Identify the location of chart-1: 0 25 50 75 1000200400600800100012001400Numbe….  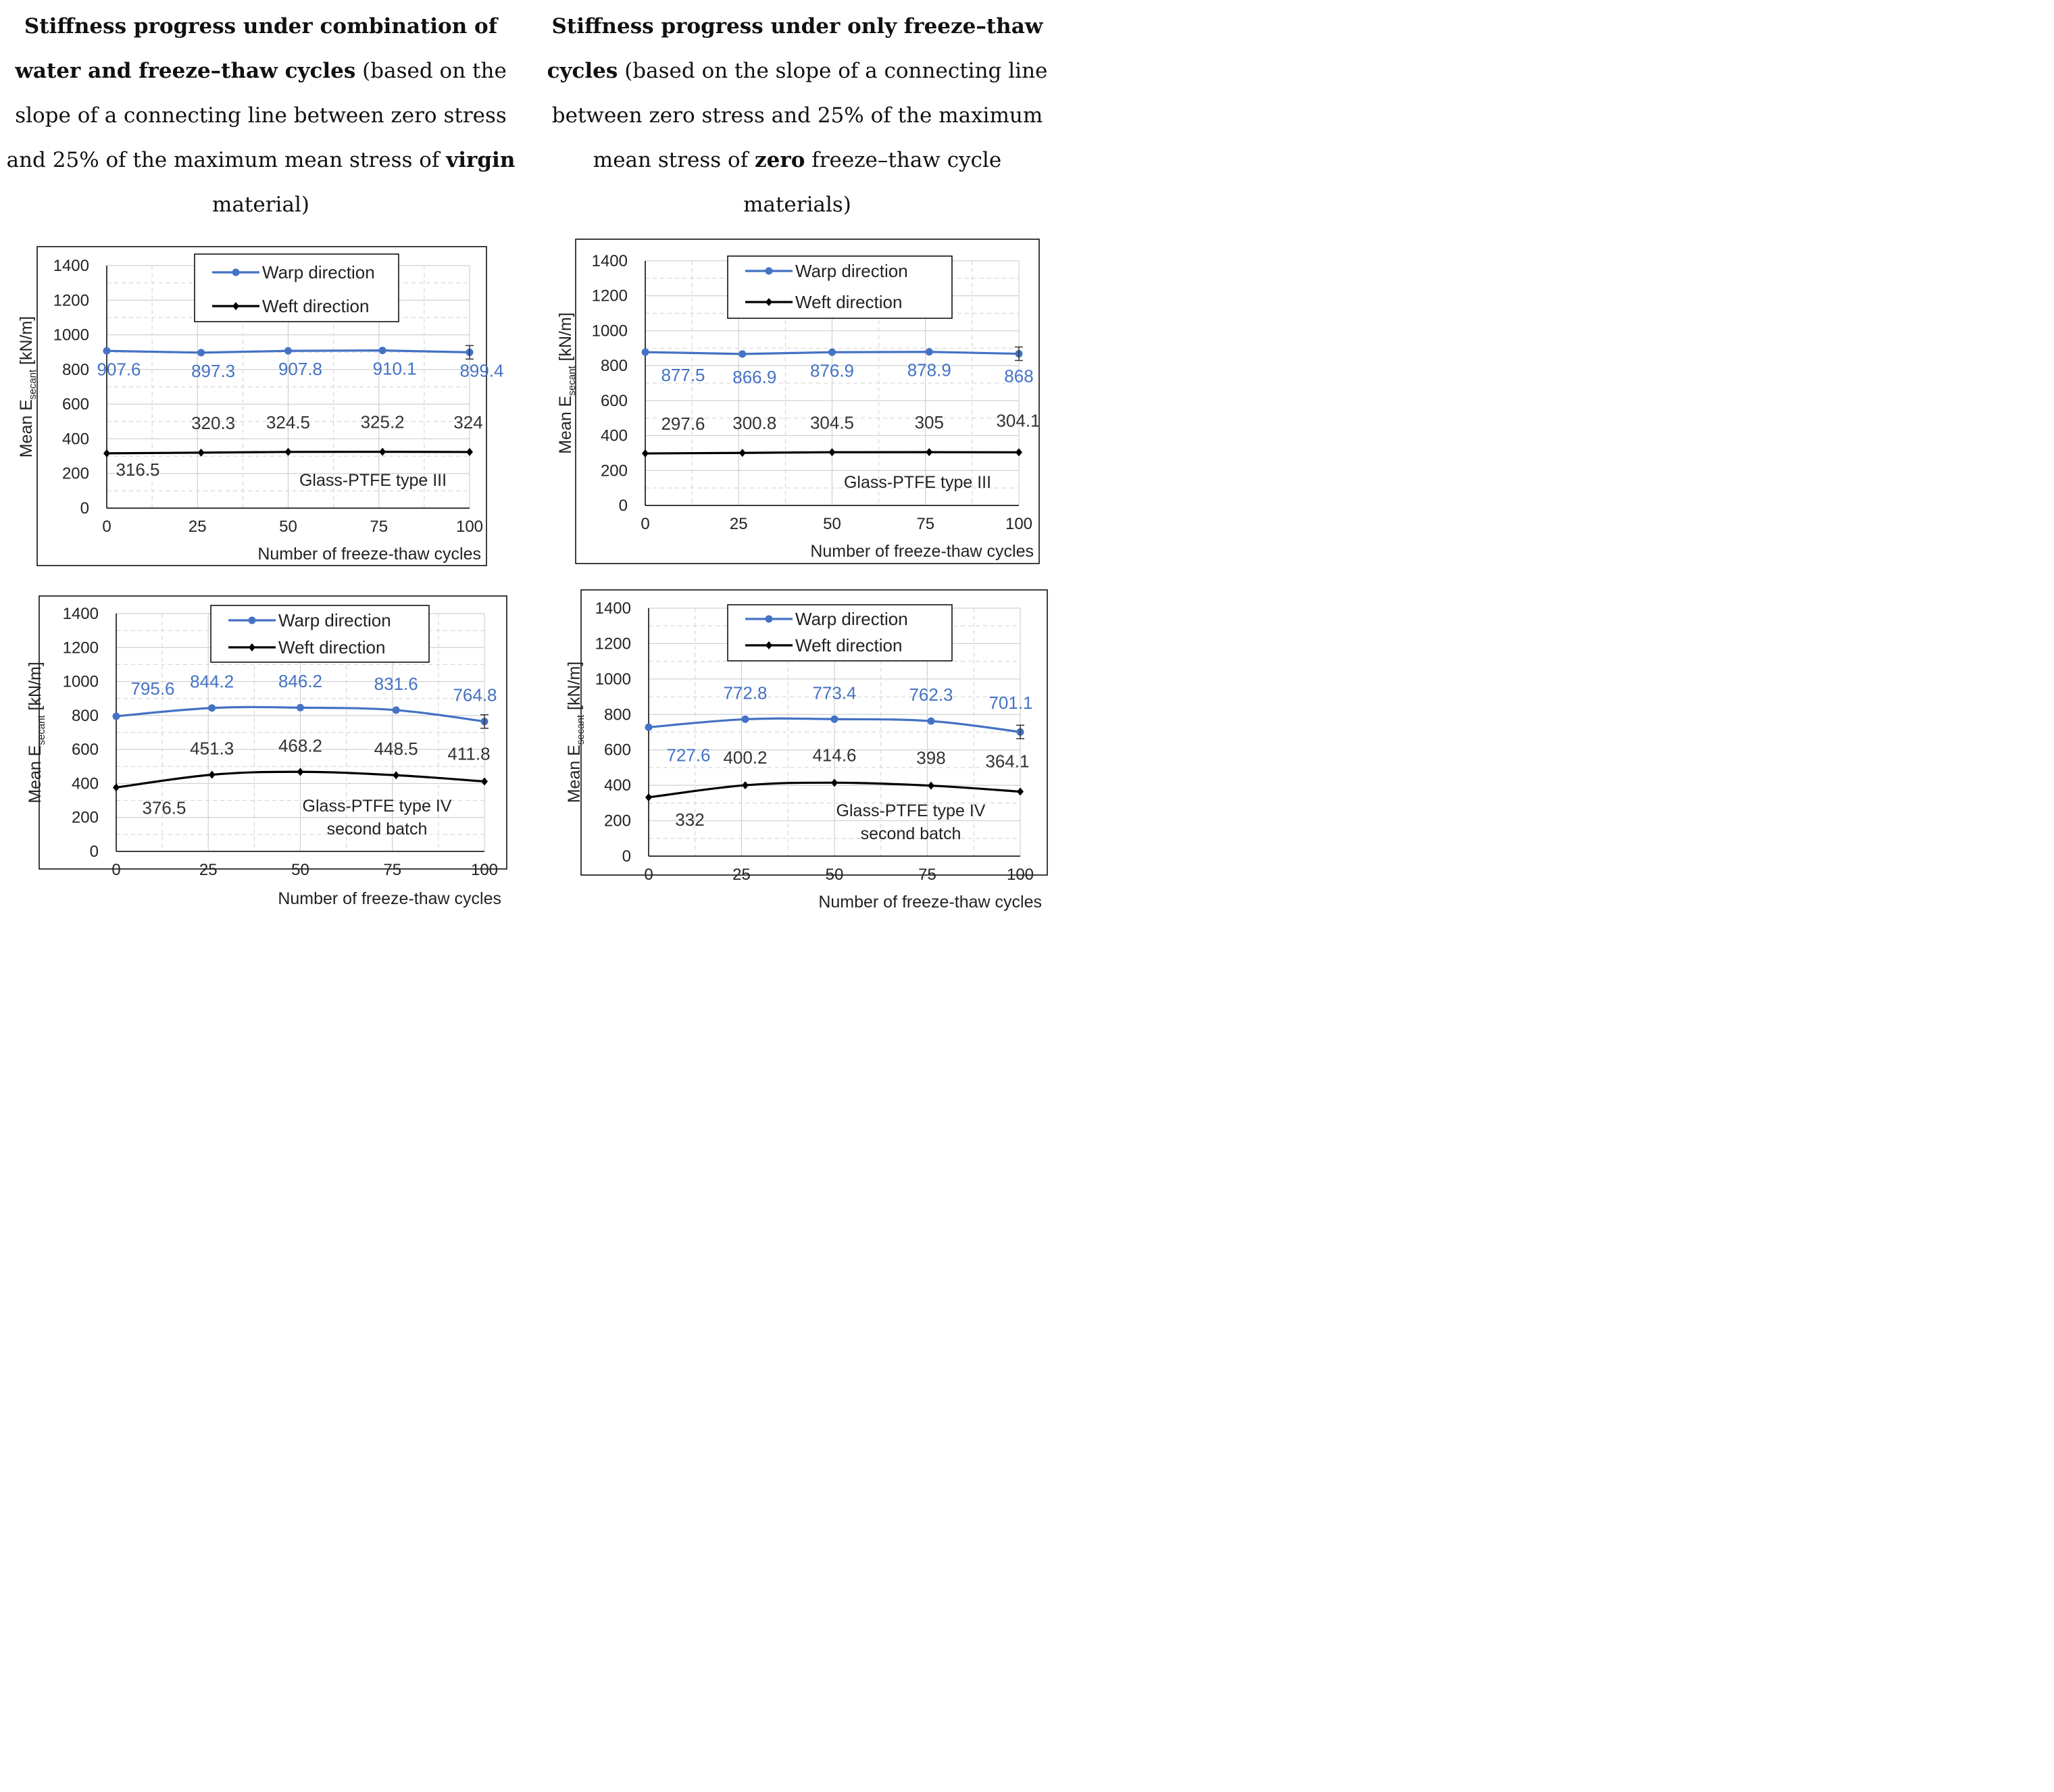
(260, 406).